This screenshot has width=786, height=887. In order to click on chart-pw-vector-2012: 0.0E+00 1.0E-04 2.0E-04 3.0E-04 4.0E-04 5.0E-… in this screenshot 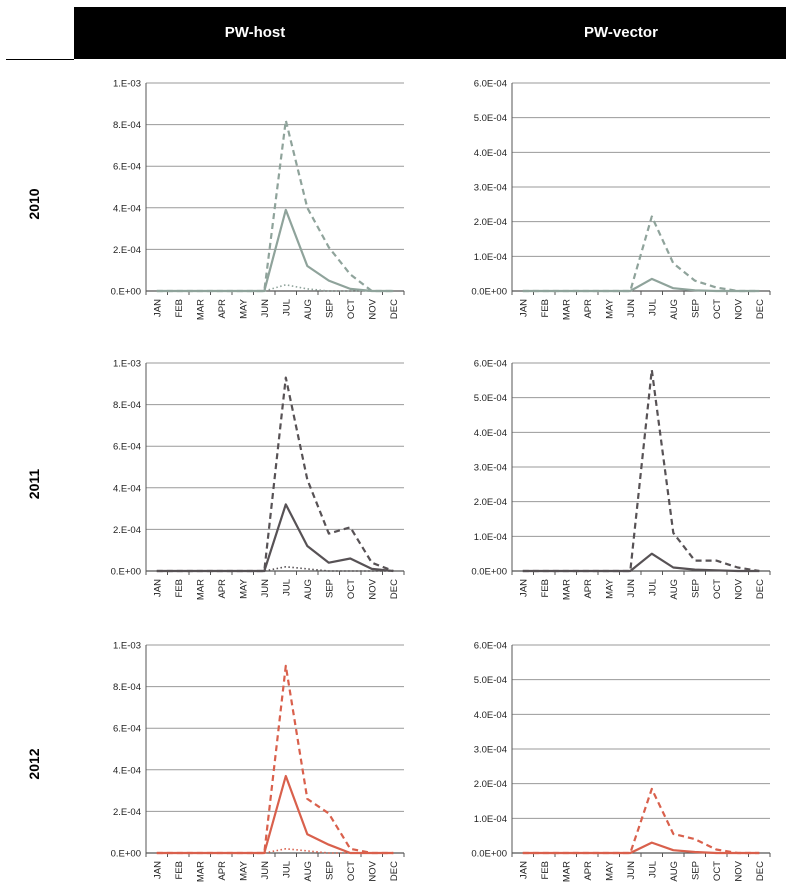, I will do `click(621, 761)`.